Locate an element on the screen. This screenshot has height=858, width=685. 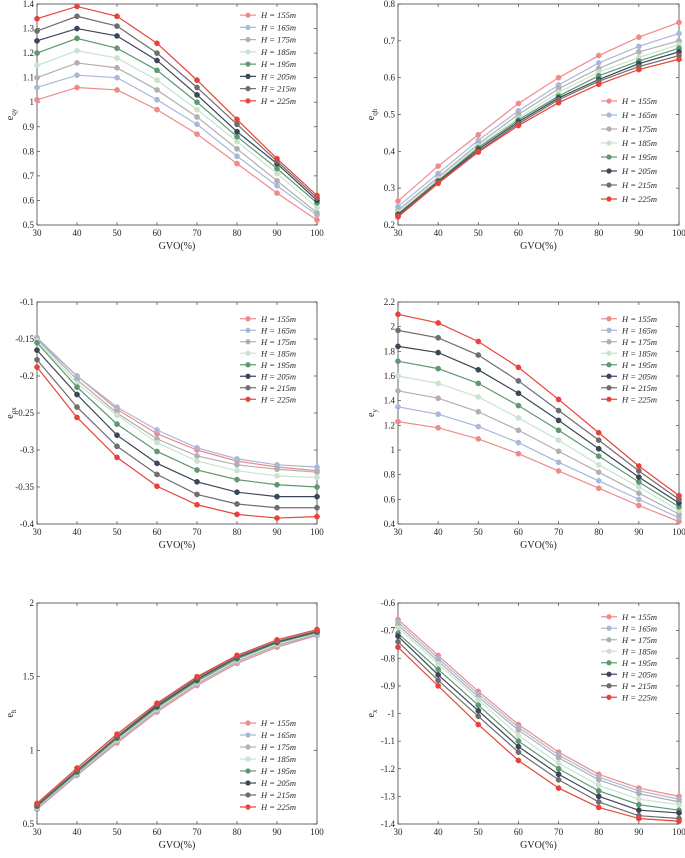
y-tick-label: -0.25 is located at coordinates (24, 413).